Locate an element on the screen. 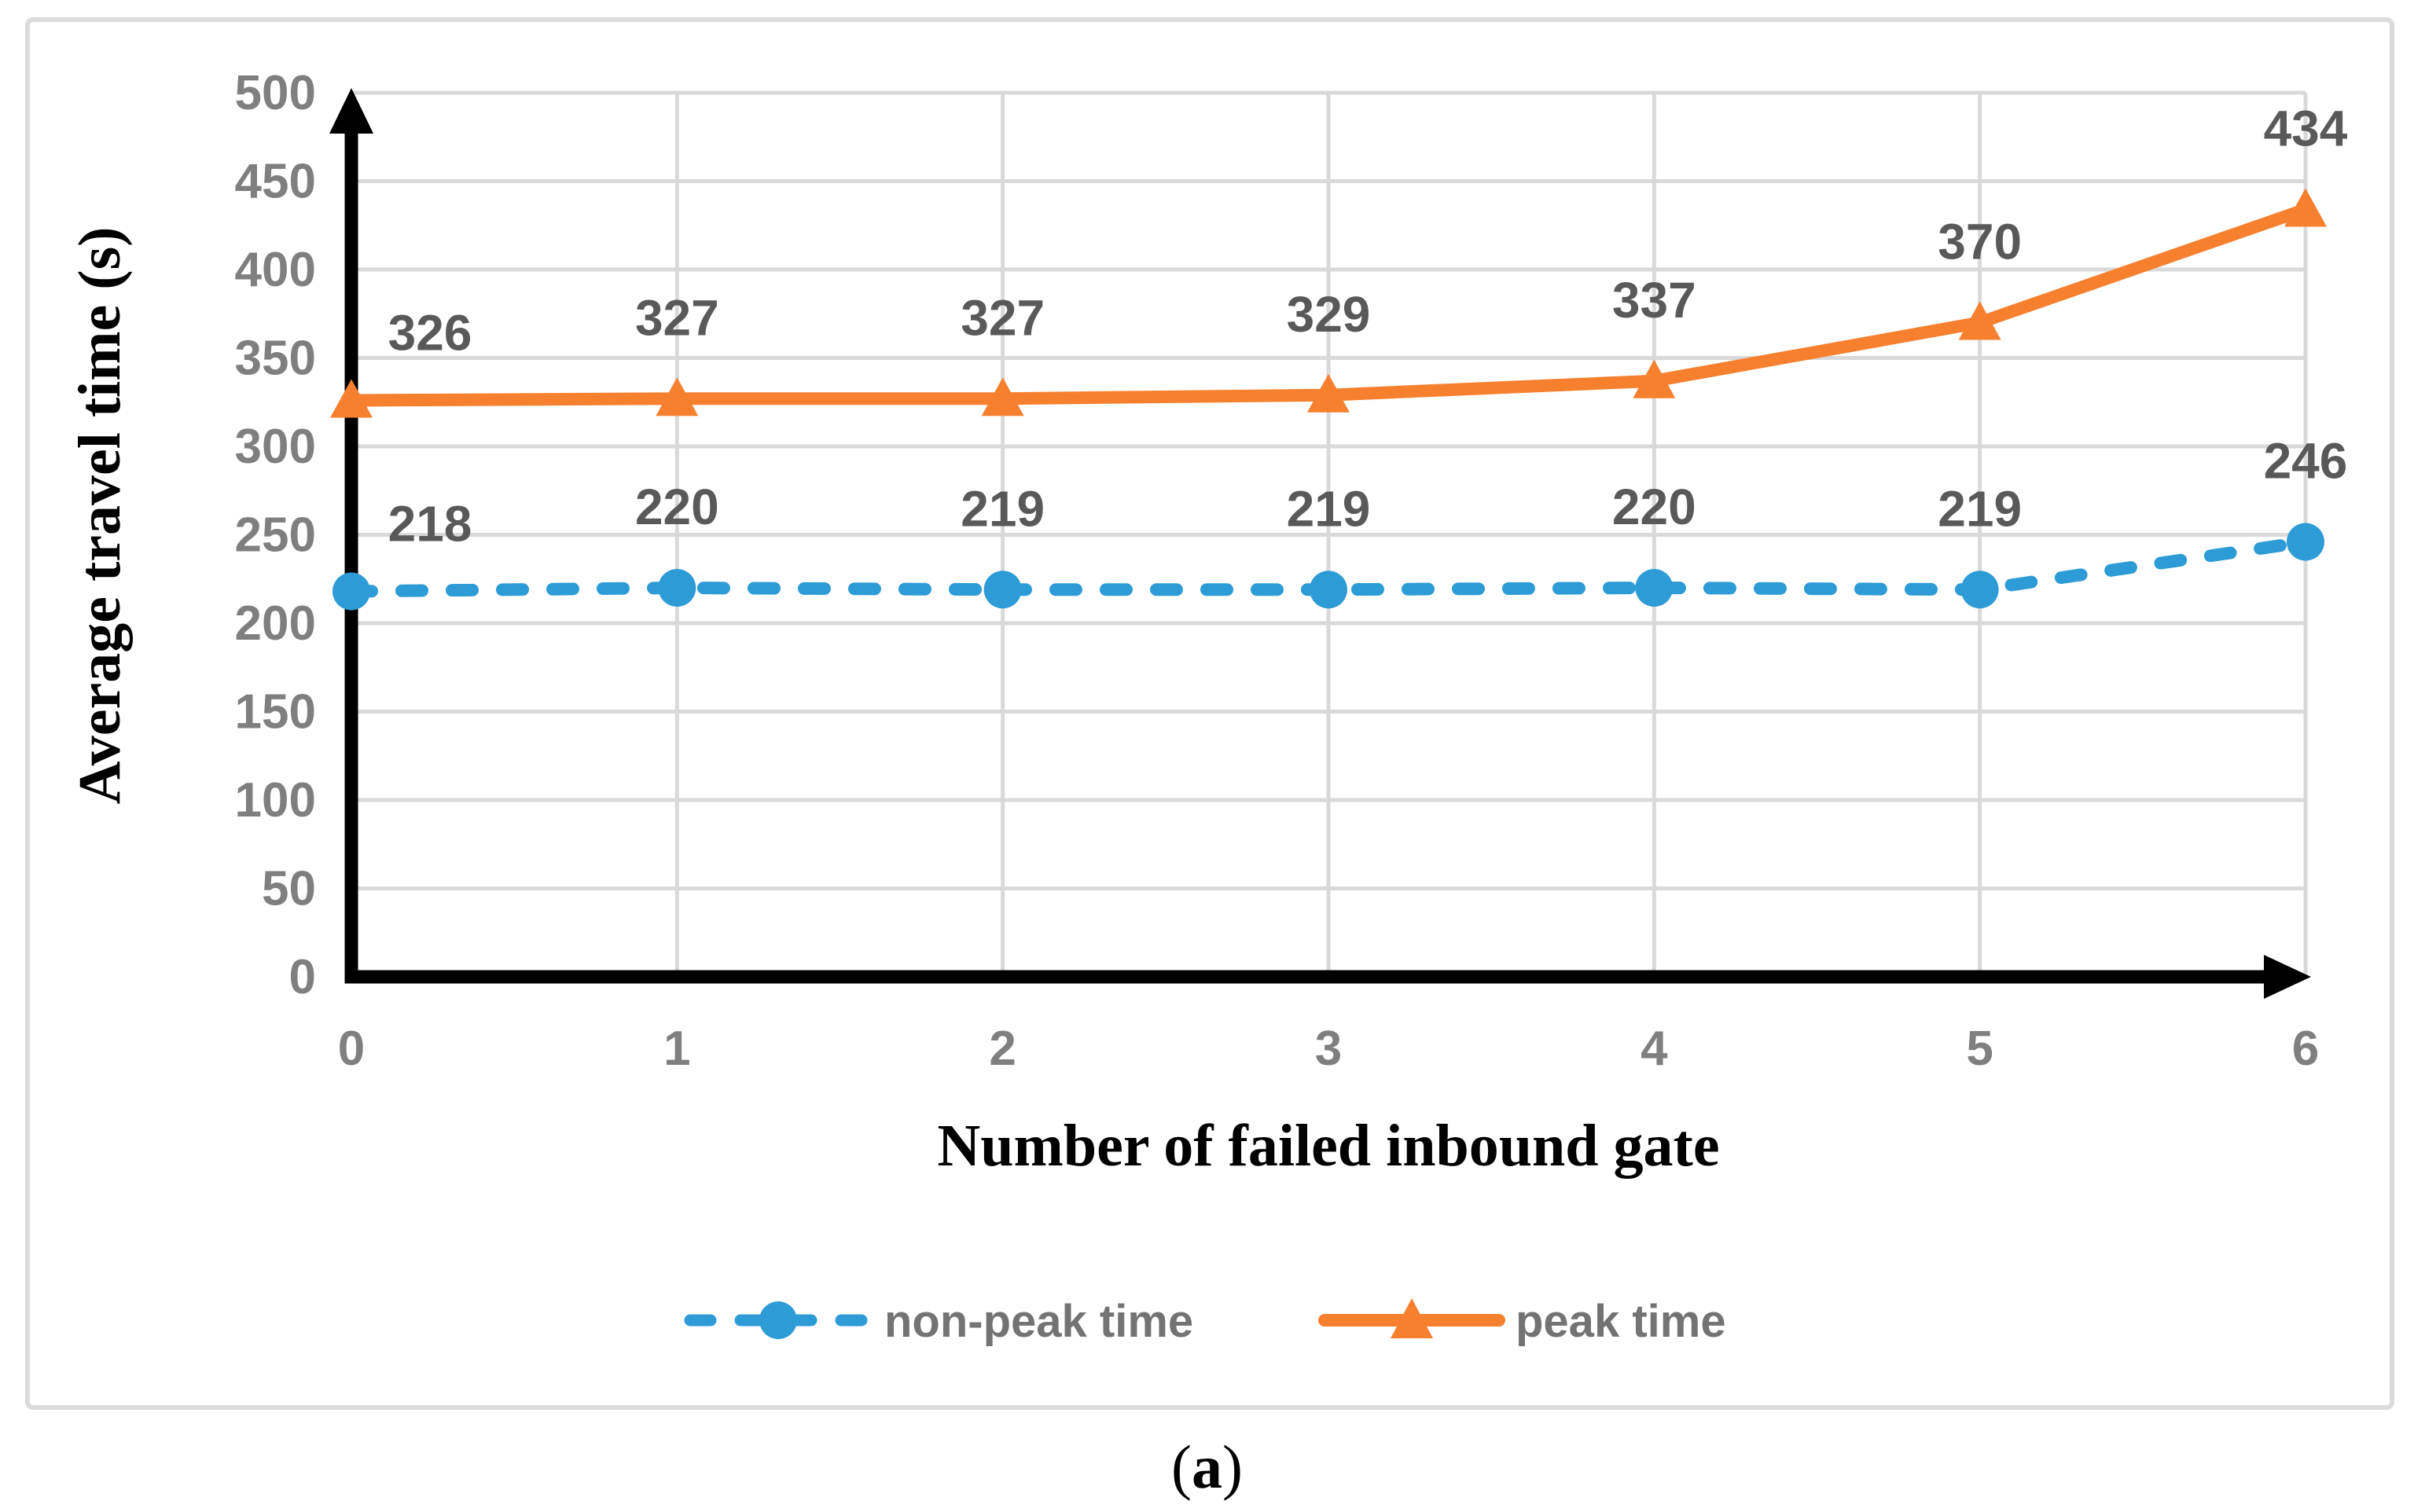 The width and height of the screenshot is (2414, 1512). y-tick-label: 50 is located at coordinates (289, 889).